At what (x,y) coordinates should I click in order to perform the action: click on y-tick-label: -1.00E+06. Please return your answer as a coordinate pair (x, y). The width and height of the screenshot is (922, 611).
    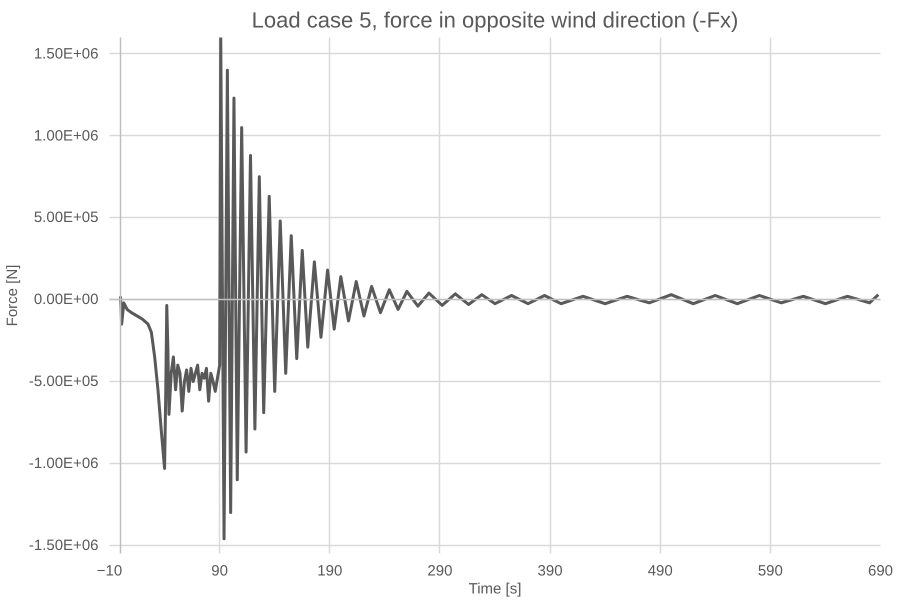
    Looking at the image, I should click on (63, 463).